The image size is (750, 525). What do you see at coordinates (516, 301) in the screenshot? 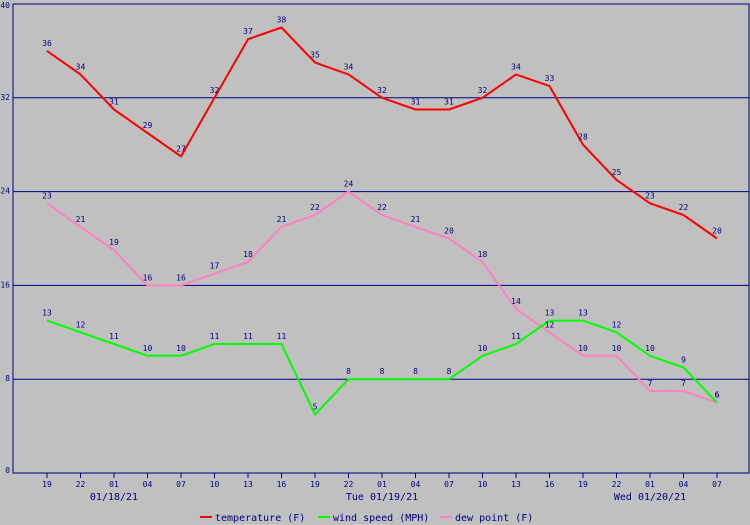
I see `data-label: 14` at bounding box center [516, 301].